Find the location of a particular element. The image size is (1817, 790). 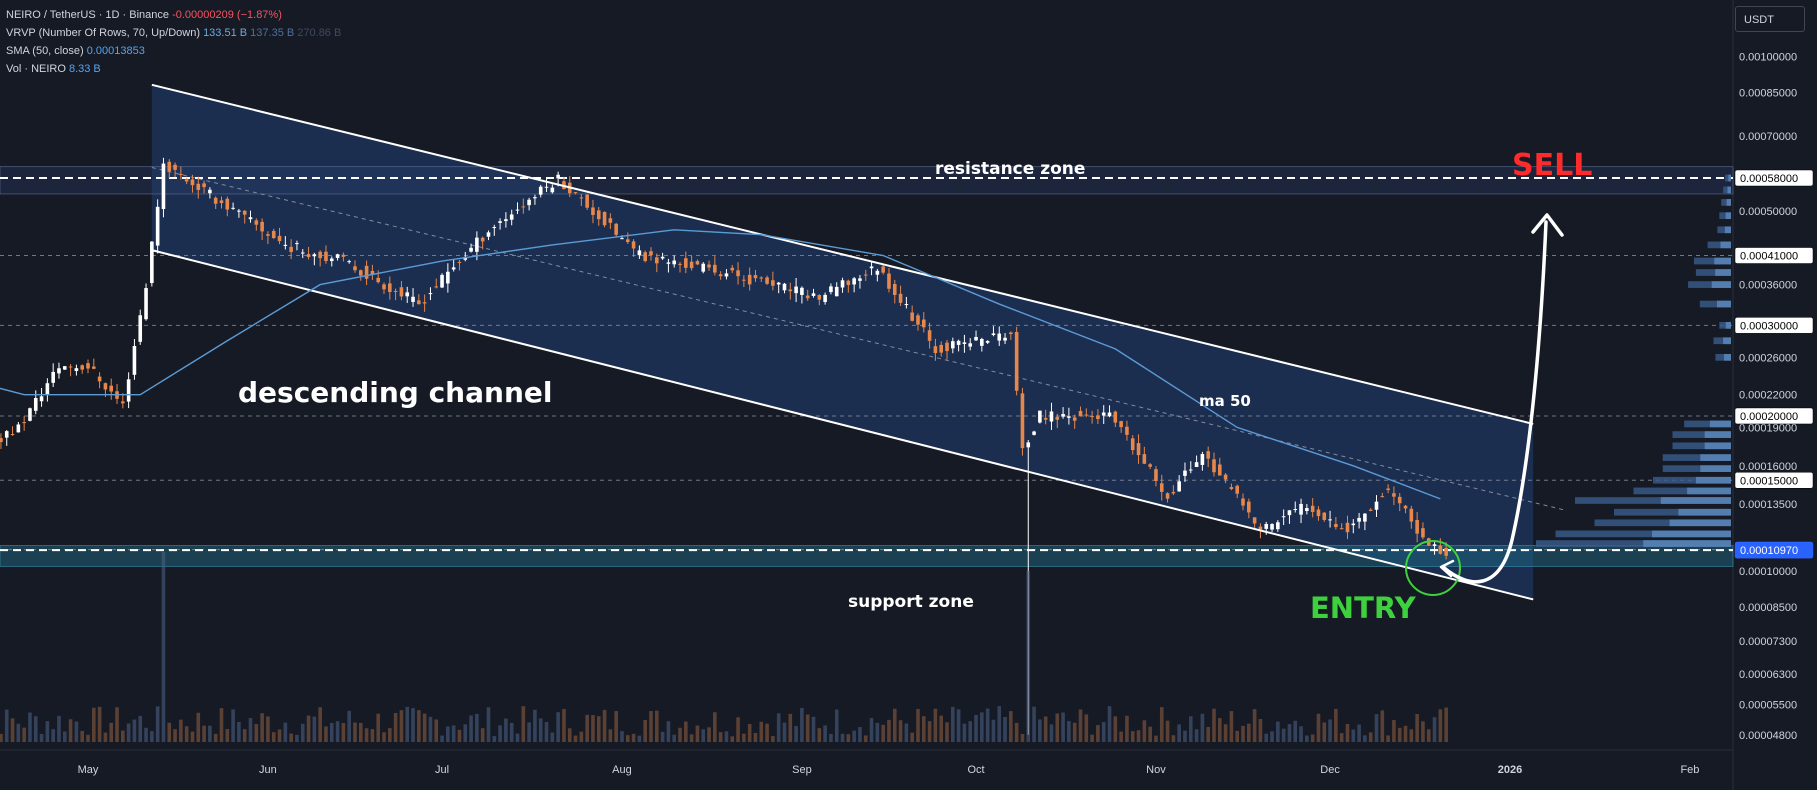

legend-vrvp-label: VRVP (Number Of Rows, 70, Up/Down) is located at coordinates (103, 33).